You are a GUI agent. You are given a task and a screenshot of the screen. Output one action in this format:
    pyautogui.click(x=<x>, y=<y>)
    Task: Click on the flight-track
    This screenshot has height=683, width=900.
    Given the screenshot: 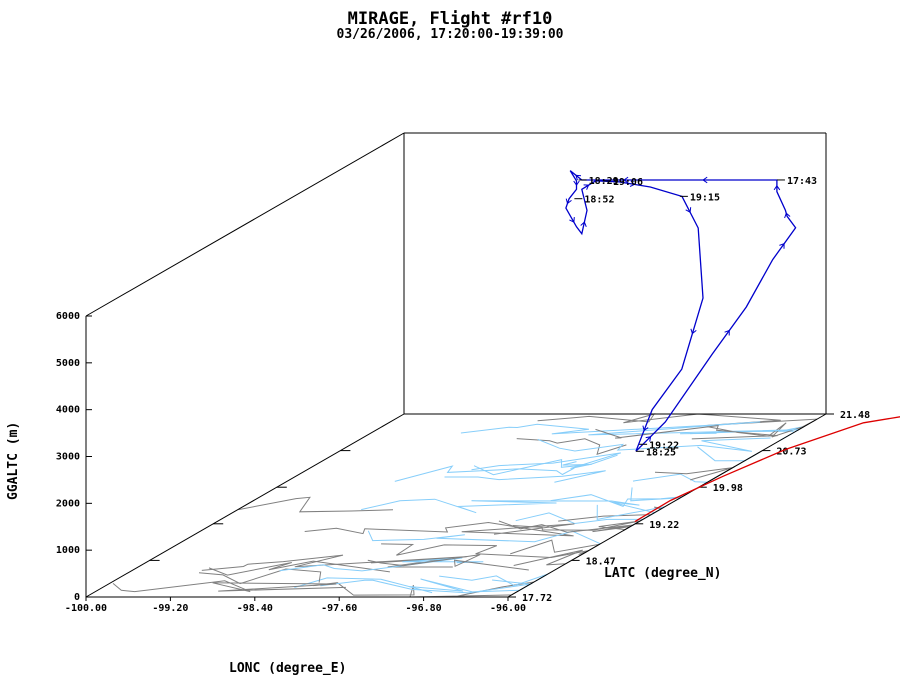 What is the action you would take?
    pyautogui.click(x=681, y=311)
    